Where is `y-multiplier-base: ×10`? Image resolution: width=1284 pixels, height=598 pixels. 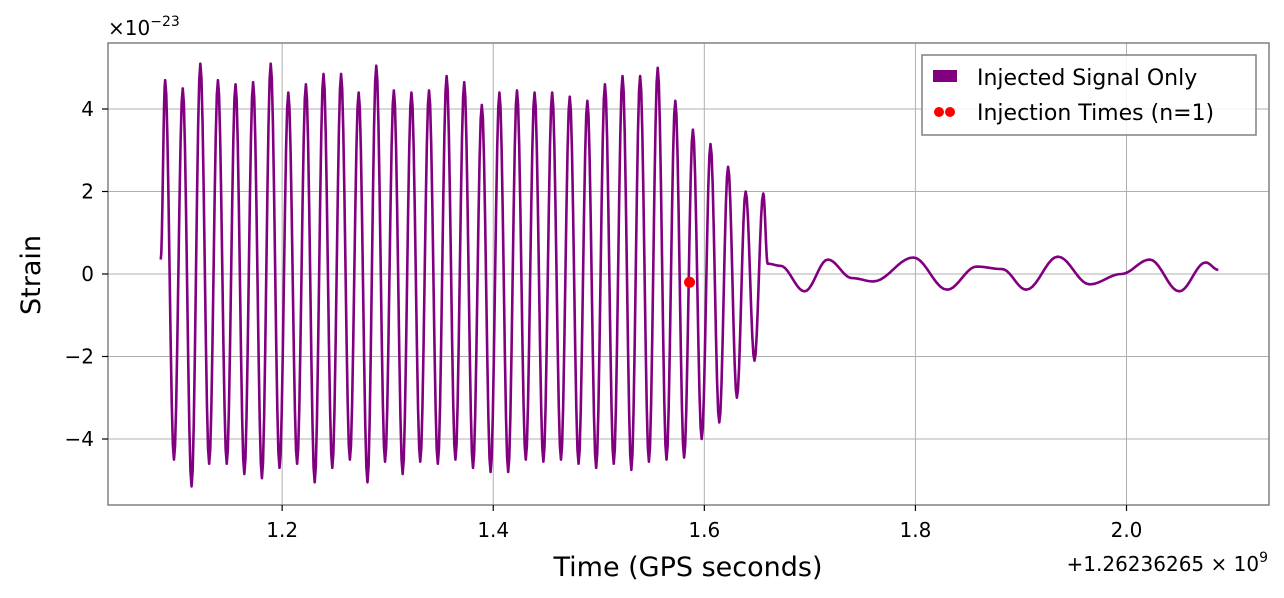 y-multiplier-base: ×10 is located at coordinates (129, 28).